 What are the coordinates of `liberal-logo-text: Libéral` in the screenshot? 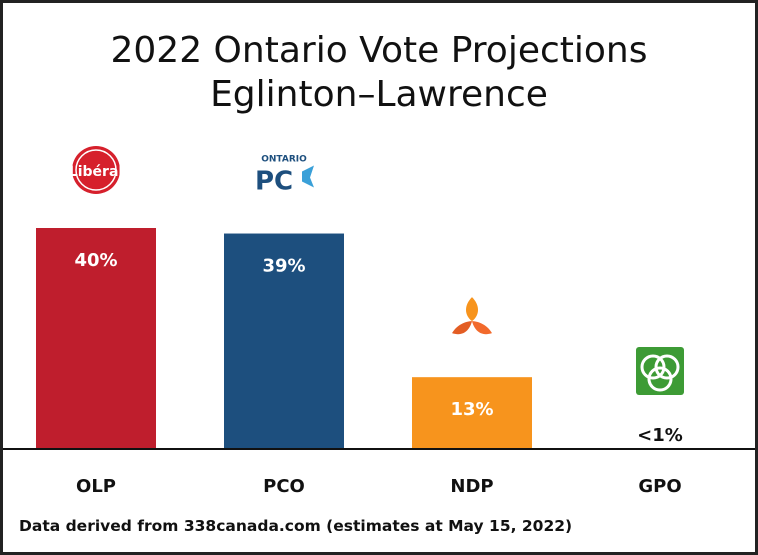 It's located at (96, 172).